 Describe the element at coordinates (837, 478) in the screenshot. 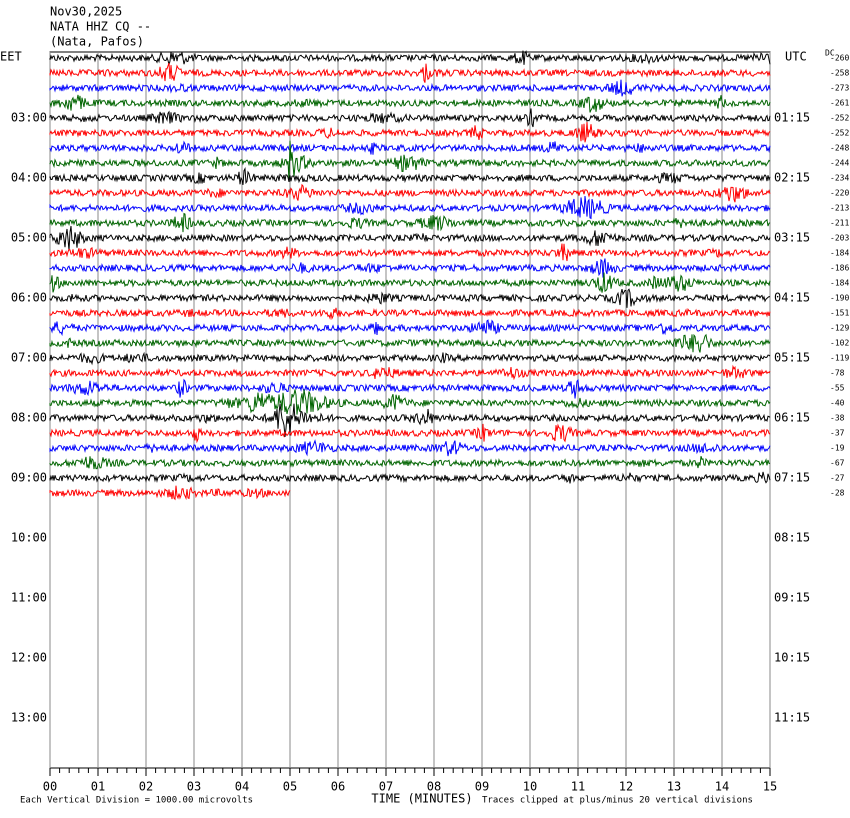

I see `dc-offset-label: -27` at that location.